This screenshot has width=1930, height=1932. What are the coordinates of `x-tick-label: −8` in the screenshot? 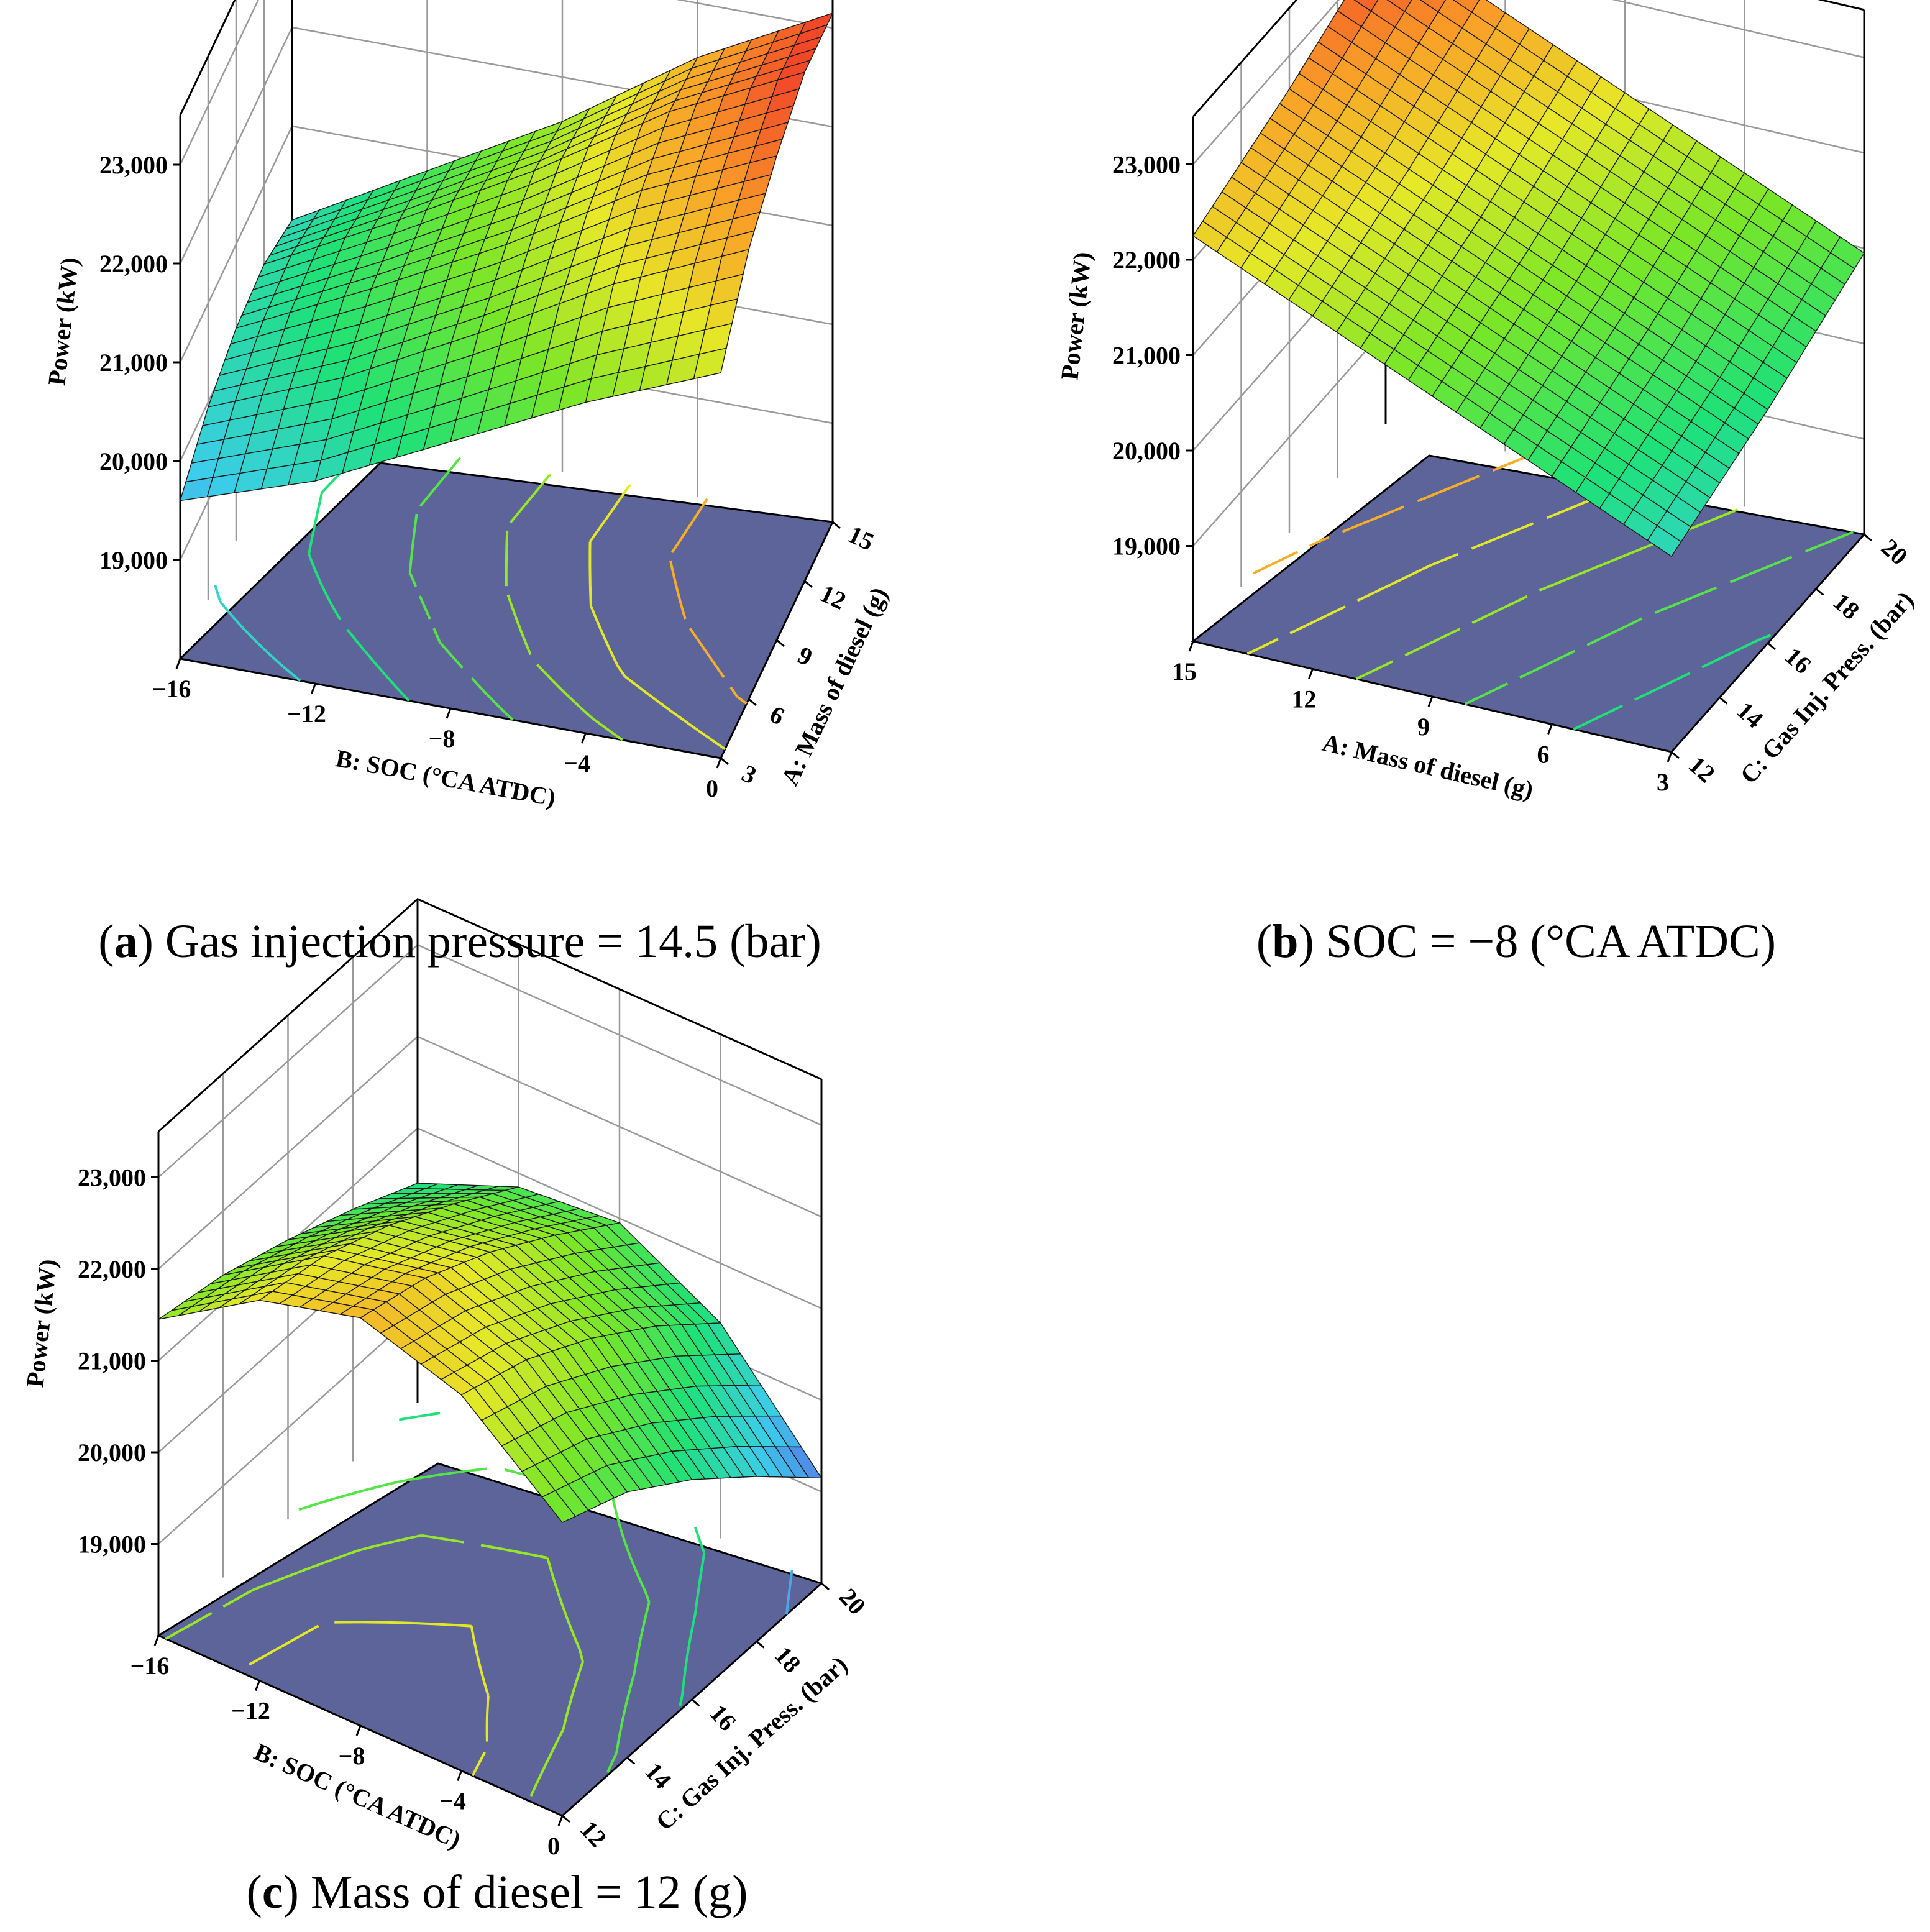 It's located at (352, 1756).